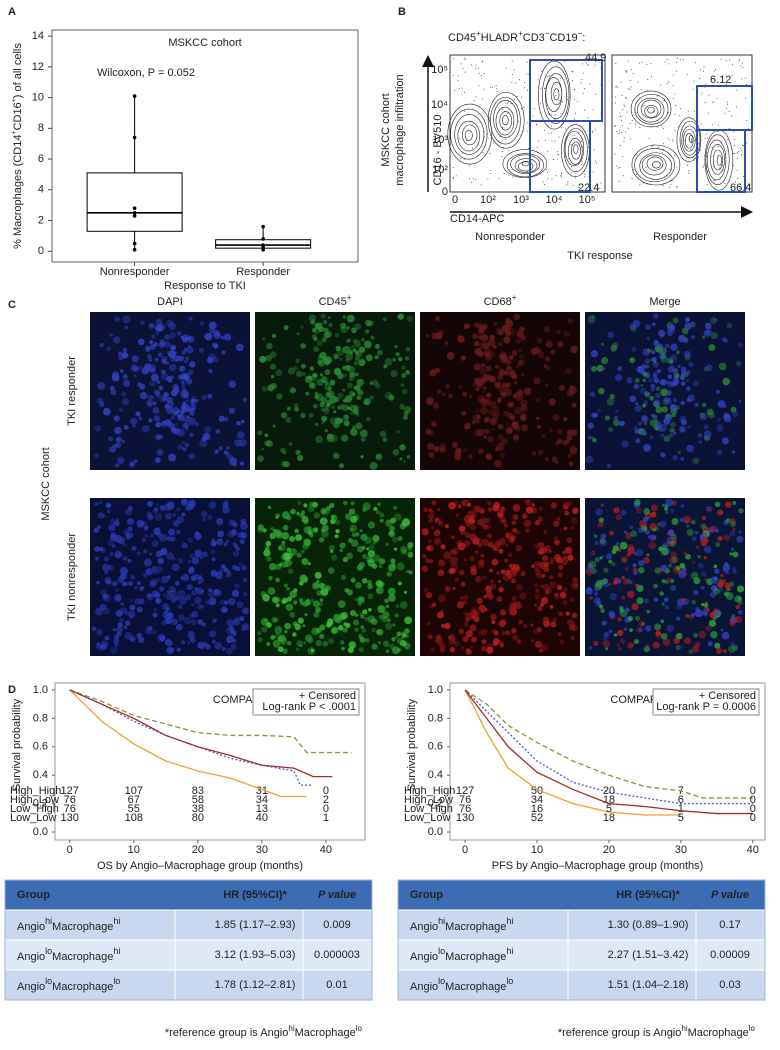  Describe the element at coordinates (335, 300) in the screenshot. I see `column-label: CD45+` at that location.